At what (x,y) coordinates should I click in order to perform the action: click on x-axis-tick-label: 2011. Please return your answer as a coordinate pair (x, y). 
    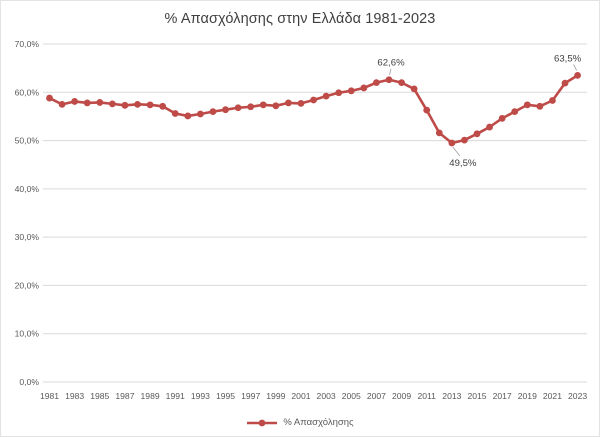
    Looking at the image, I should click on (426, 396).